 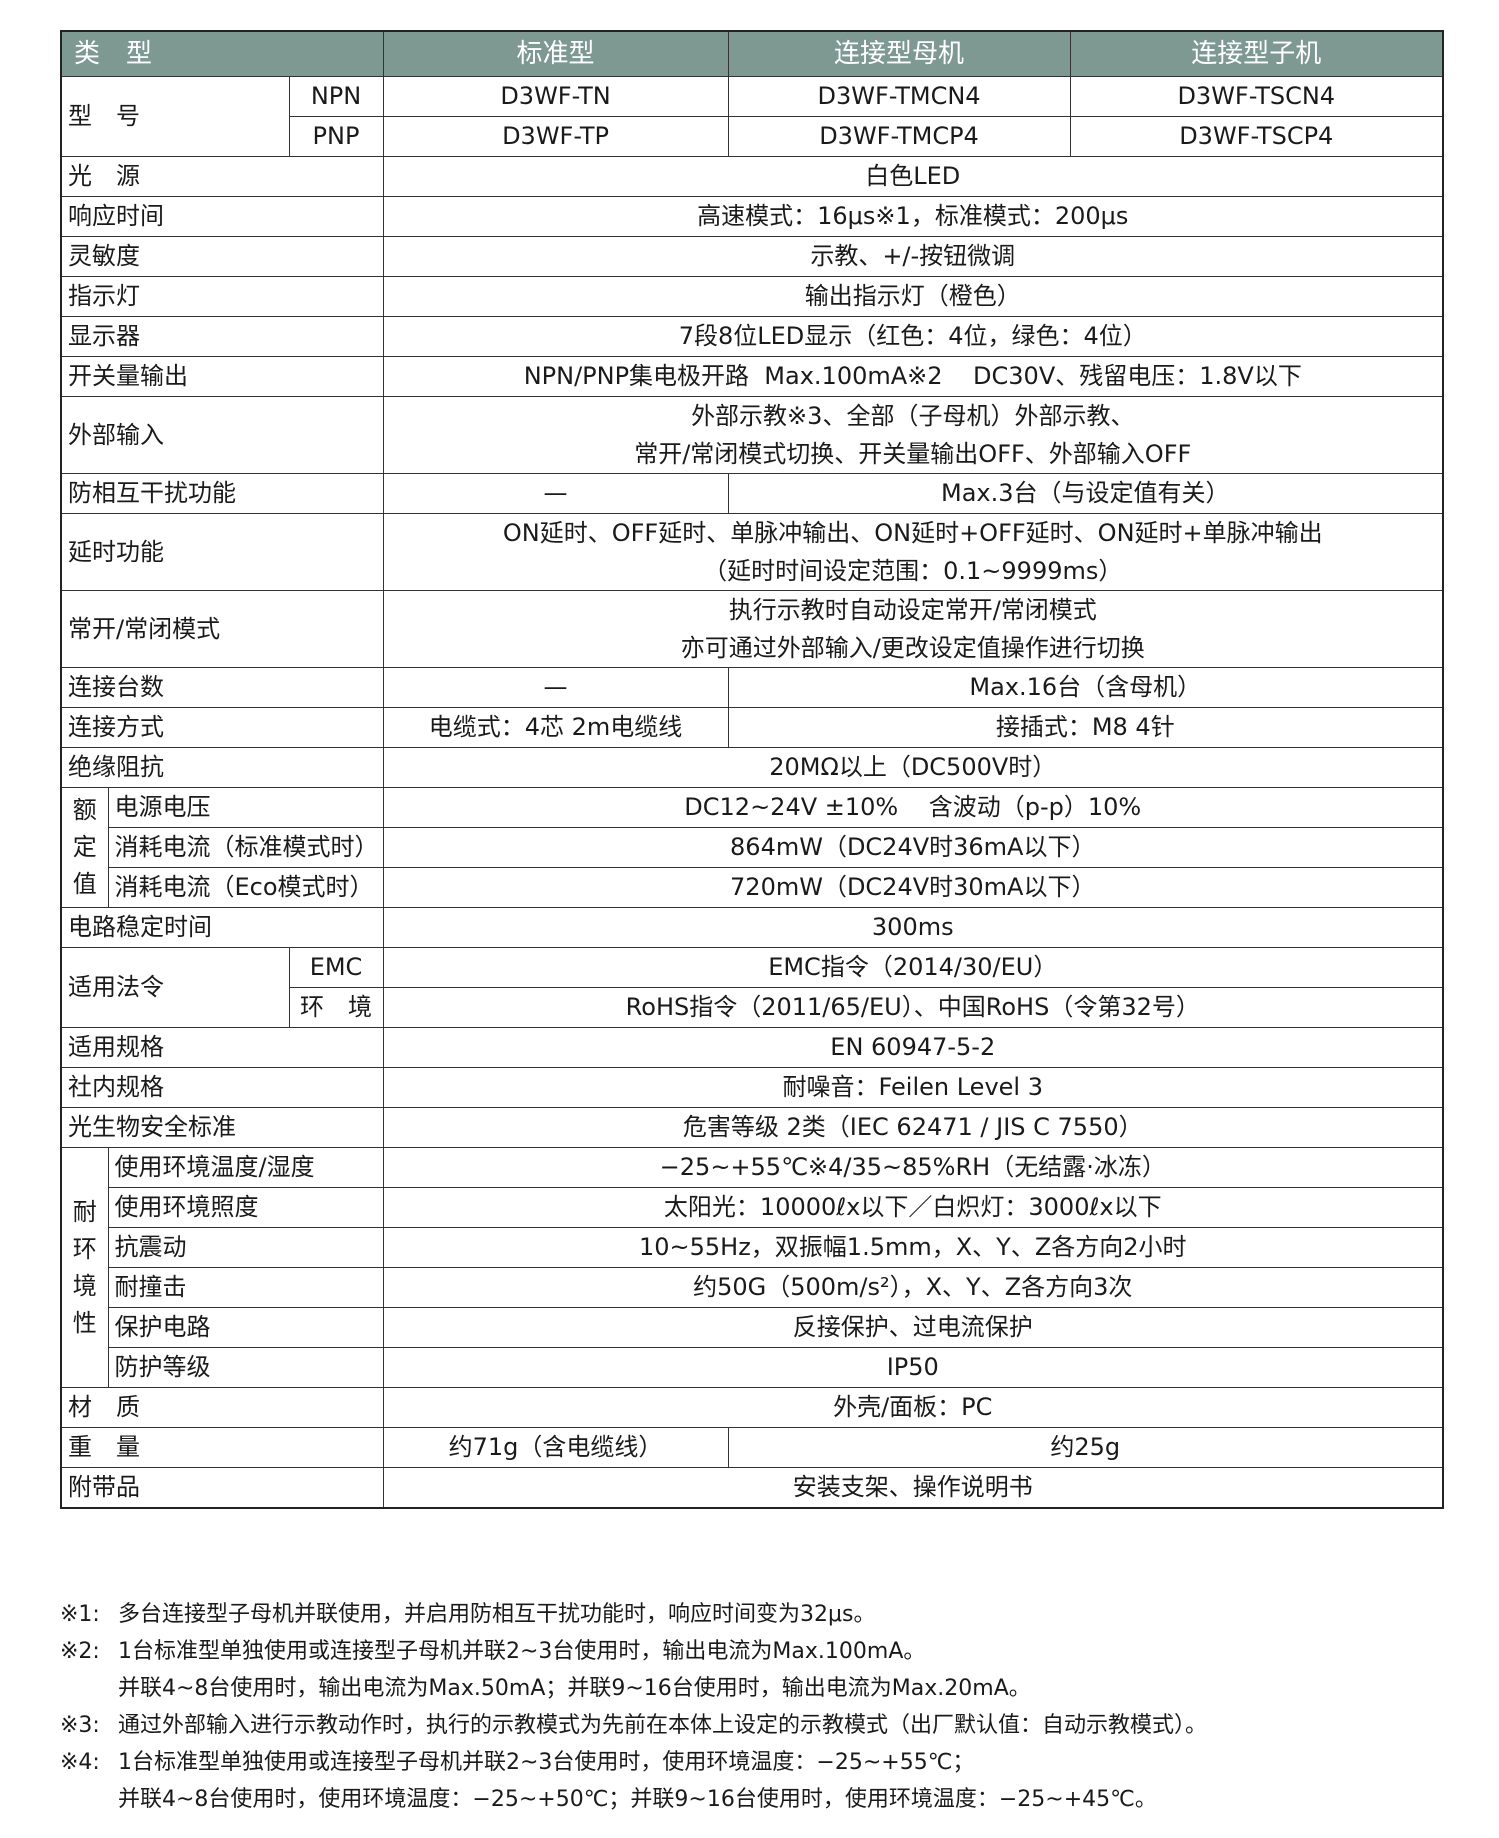 What do you see at coordinates (555, 1447) in the screenshot?
I see `row-value-standard: 约71g（含电缆线）` at bounding box center [555, 1447].